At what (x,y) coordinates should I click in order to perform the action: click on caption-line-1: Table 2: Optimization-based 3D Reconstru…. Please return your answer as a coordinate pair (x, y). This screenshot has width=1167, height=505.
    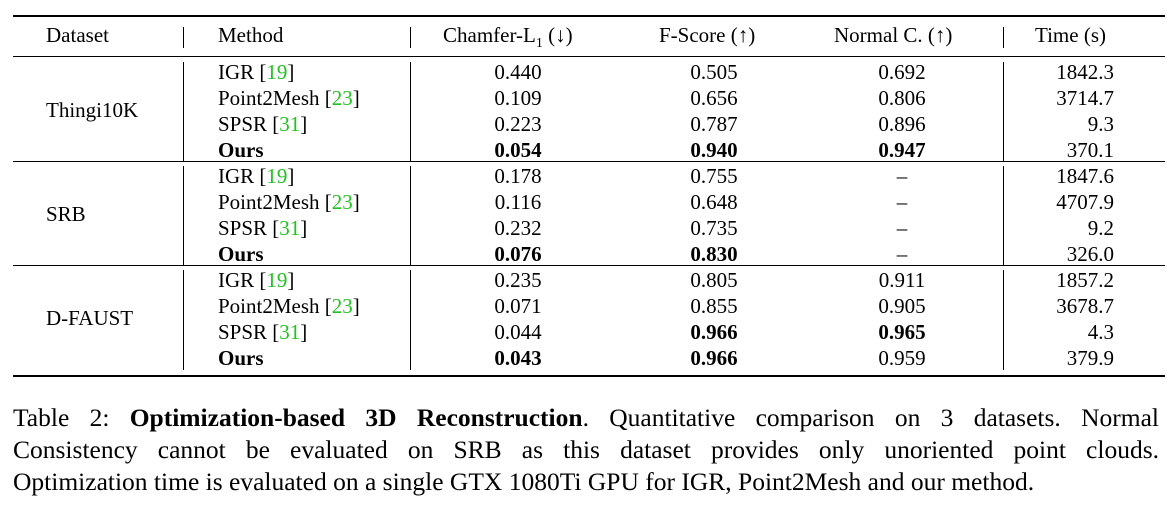
    Looking at the image, I should click on (586, 418).